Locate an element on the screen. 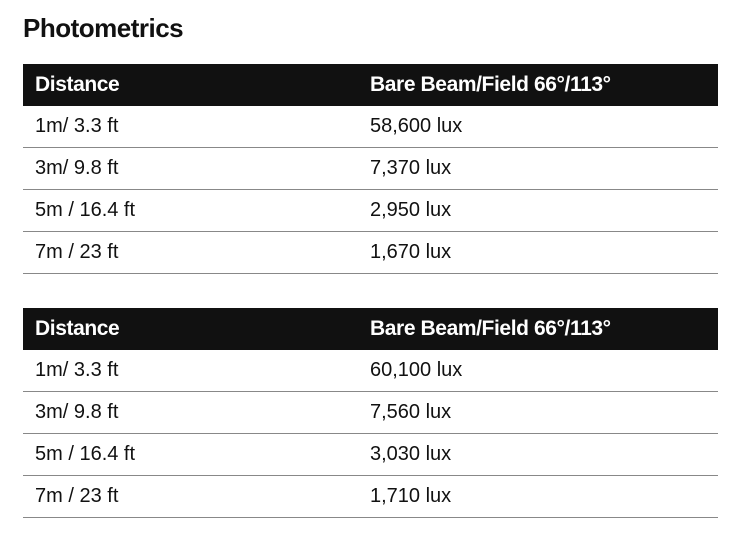 This screenshot has width=740, height=551. table-row: 1m/ 3.3 ft 60,100 lux is located at coordinates (370, 371).